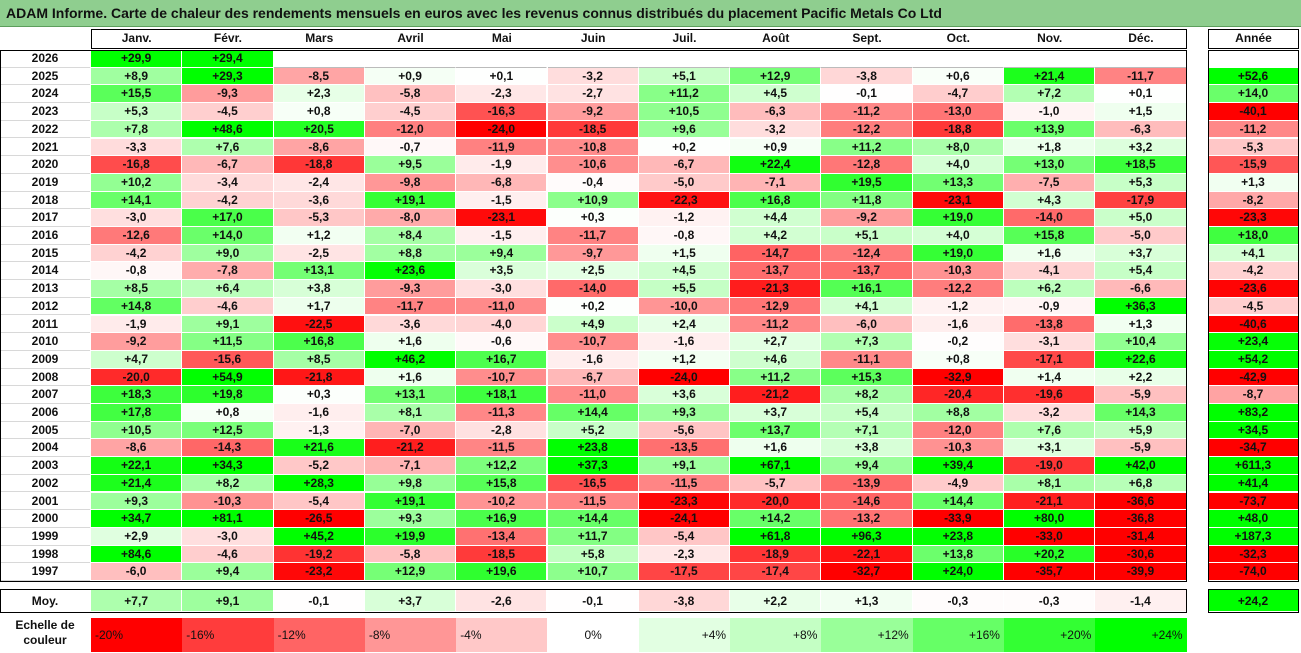 The image size is (1301, 653). What do you see at coordinates (684, 129) in the screenshot?
I see `heat-cell: +9,6` at bounding box center [684, 129].